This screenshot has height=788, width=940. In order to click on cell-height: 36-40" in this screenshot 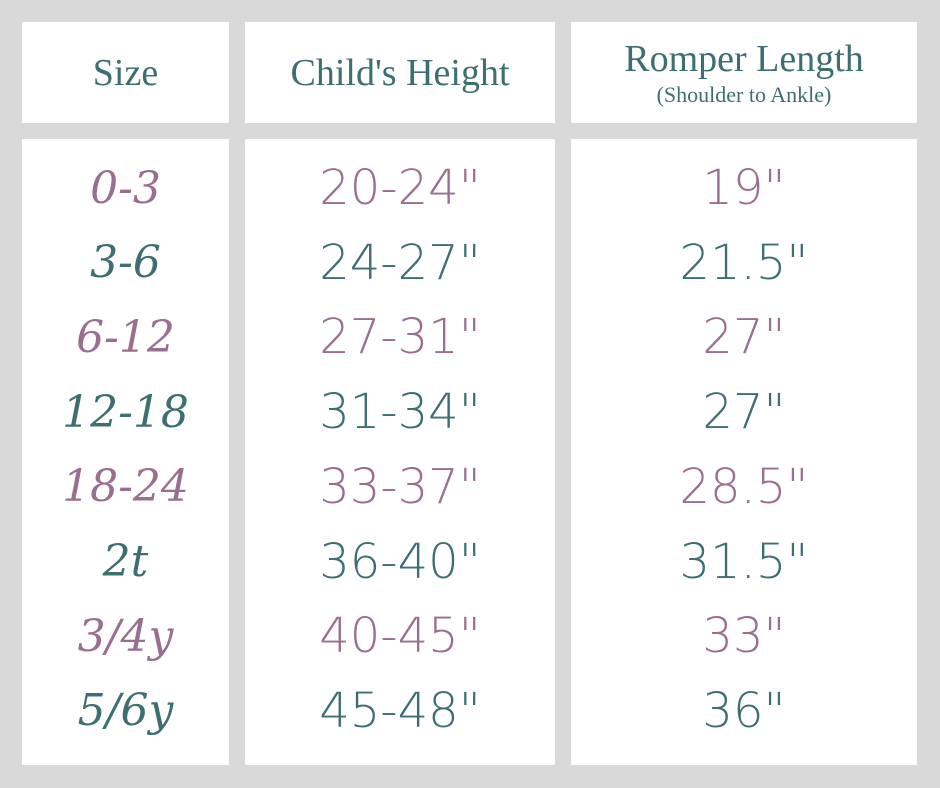, I will do `click(400, 561)`.